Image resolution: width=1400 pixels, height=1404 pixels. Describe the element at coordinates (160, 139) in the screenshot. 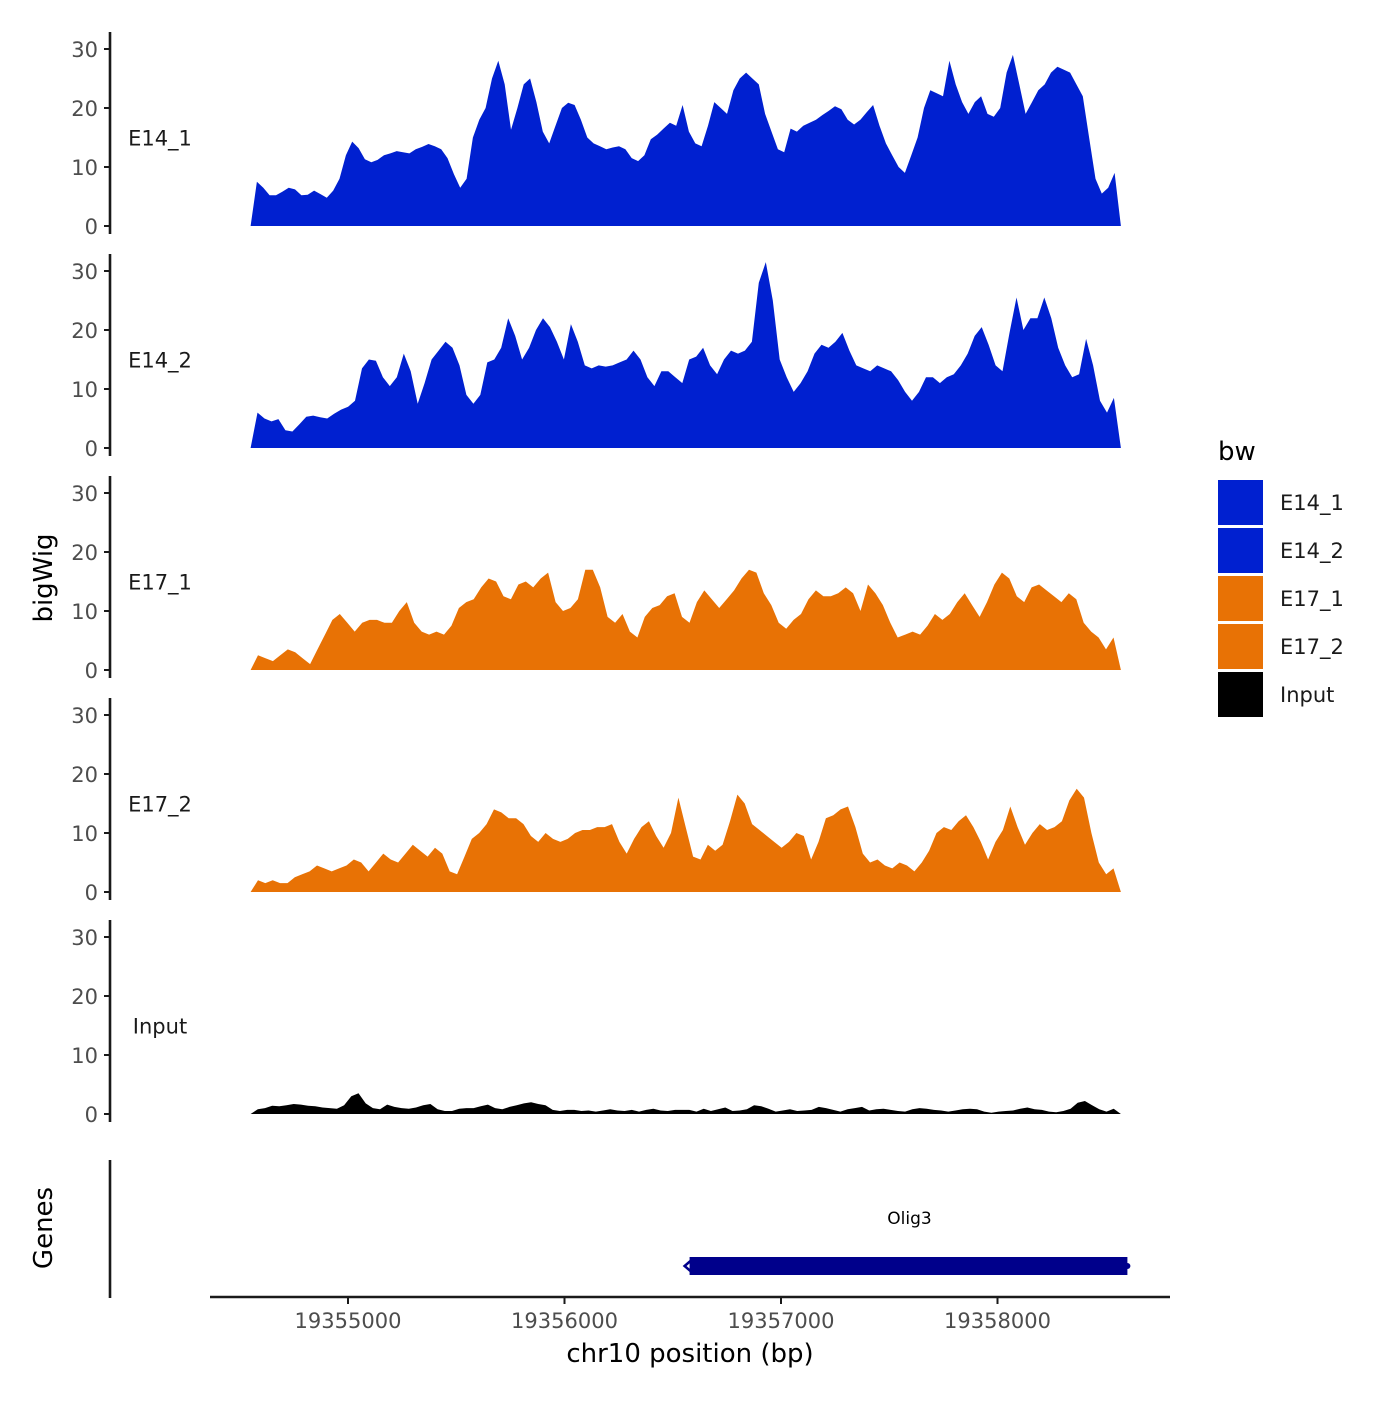

I see `track-label: E14_1` at that location.